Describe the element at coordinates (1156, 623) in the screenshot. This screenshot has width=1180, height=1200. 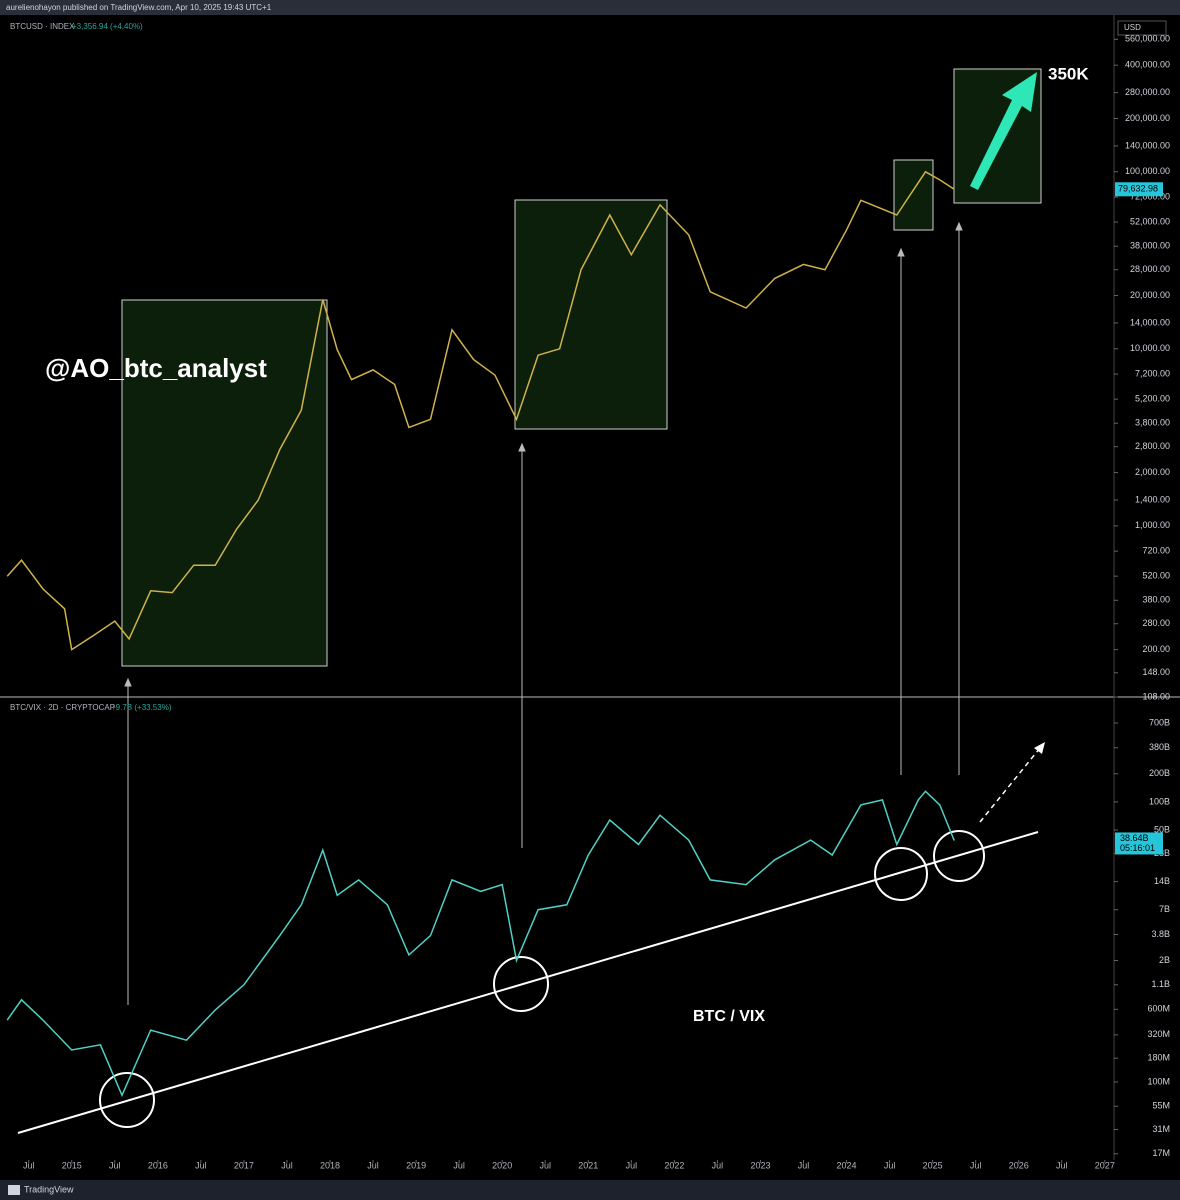
I see `y-tick-label: 280.00` at that location.